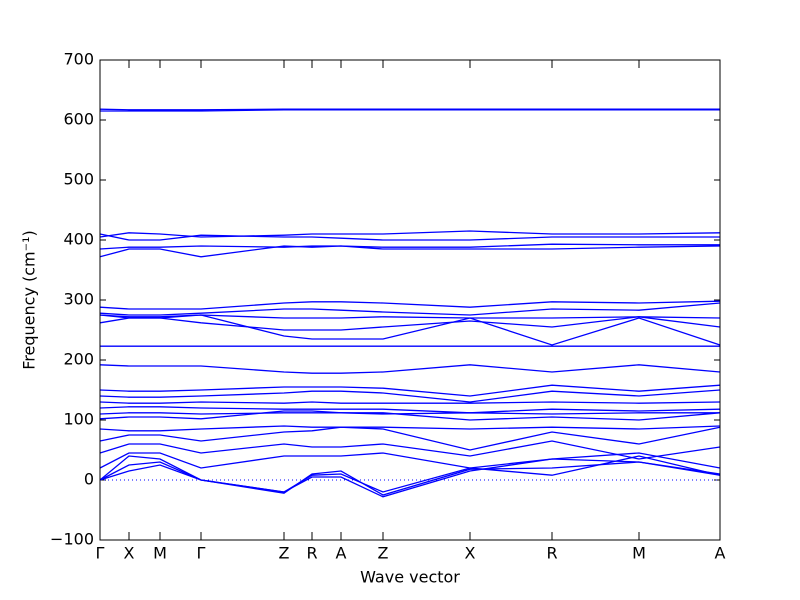 This screenshot has width=800, height=600. What do you see at coordinates (78, 179) in the screenshot?
I see `y-tick-label: 500` at bounding box center [78, 179].